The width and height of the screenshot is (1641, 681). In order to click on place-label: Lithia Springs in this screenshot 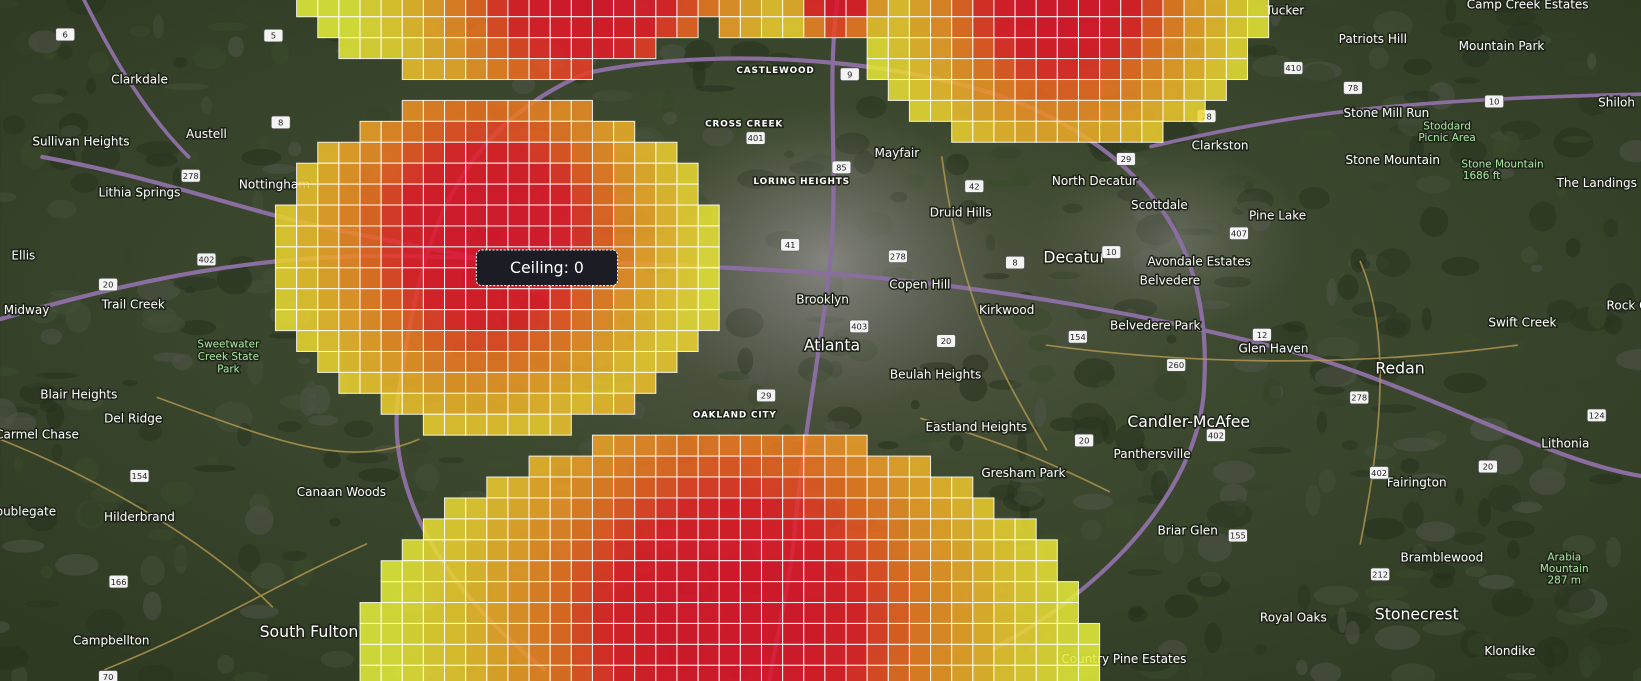, I will do `click(140, 193)`.